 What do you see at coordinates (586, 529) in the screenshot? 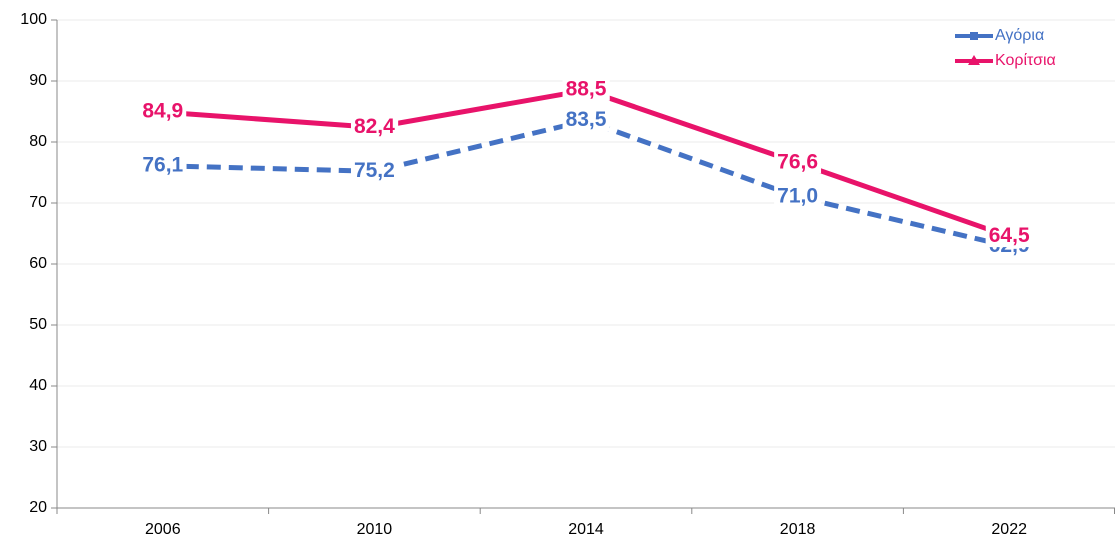
I see `x-tick-label: 2014` at bounding box center [586, 529].